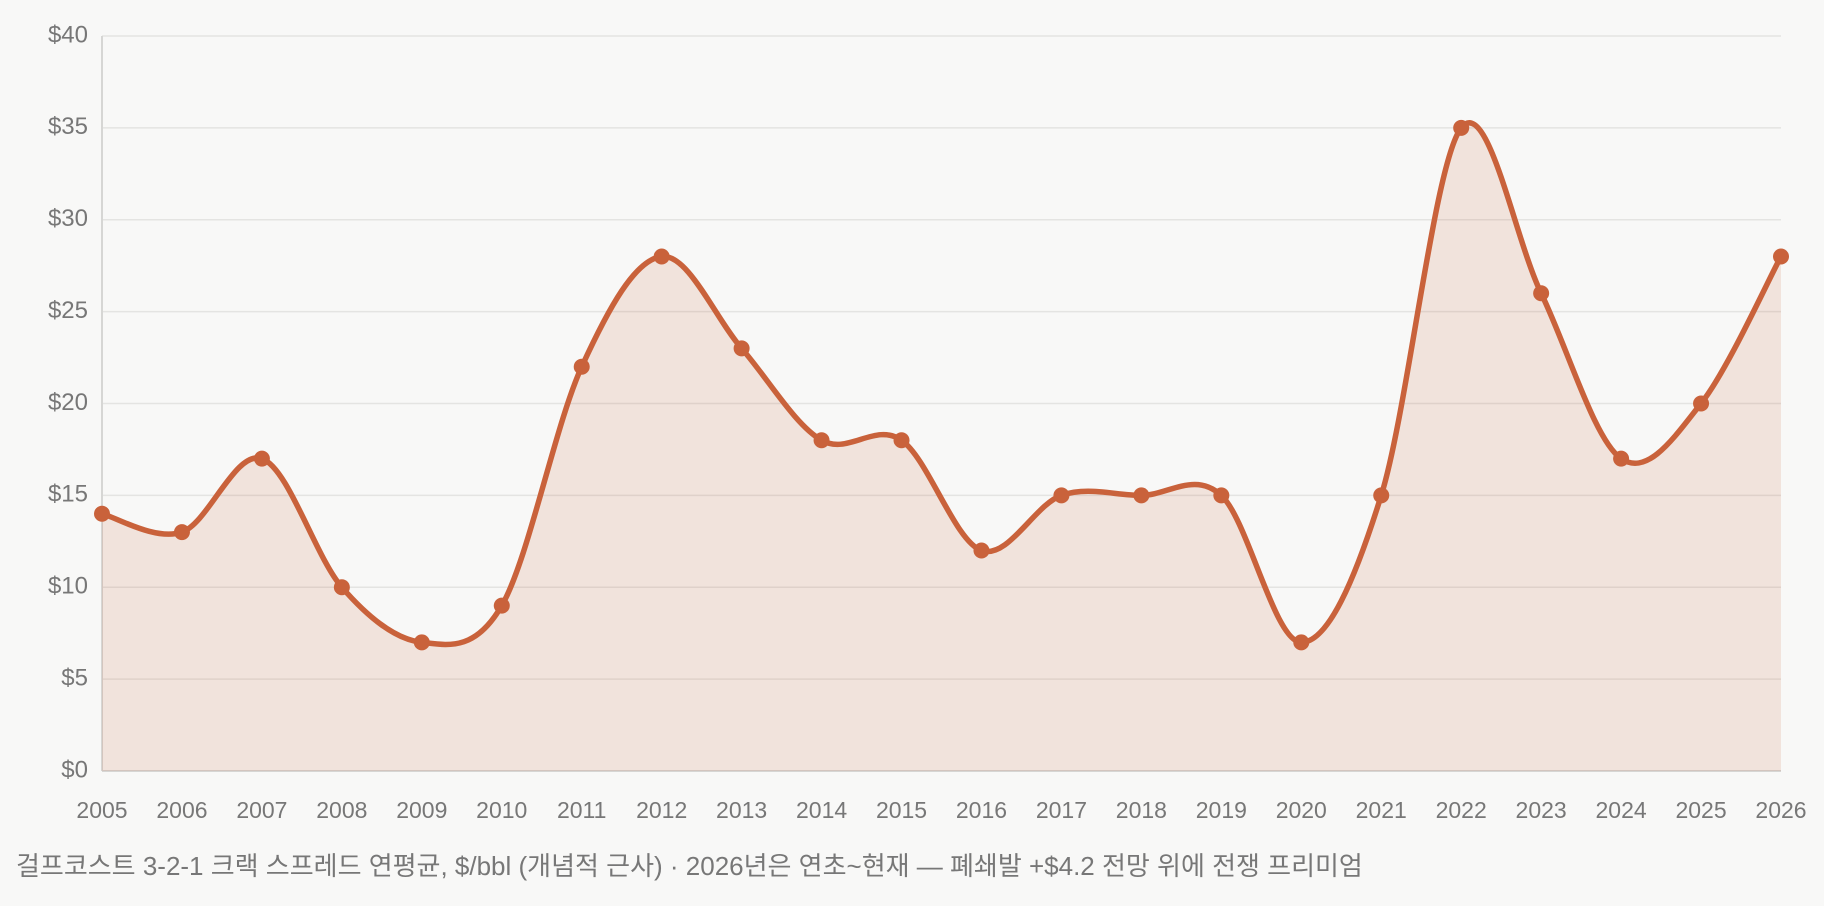 This screenshot has height=906, width=1824. What do you see at coordinates (1541, 810) in the screenshot?
I see `x-tick-label: 2023` at bounding box center [1541, 810].